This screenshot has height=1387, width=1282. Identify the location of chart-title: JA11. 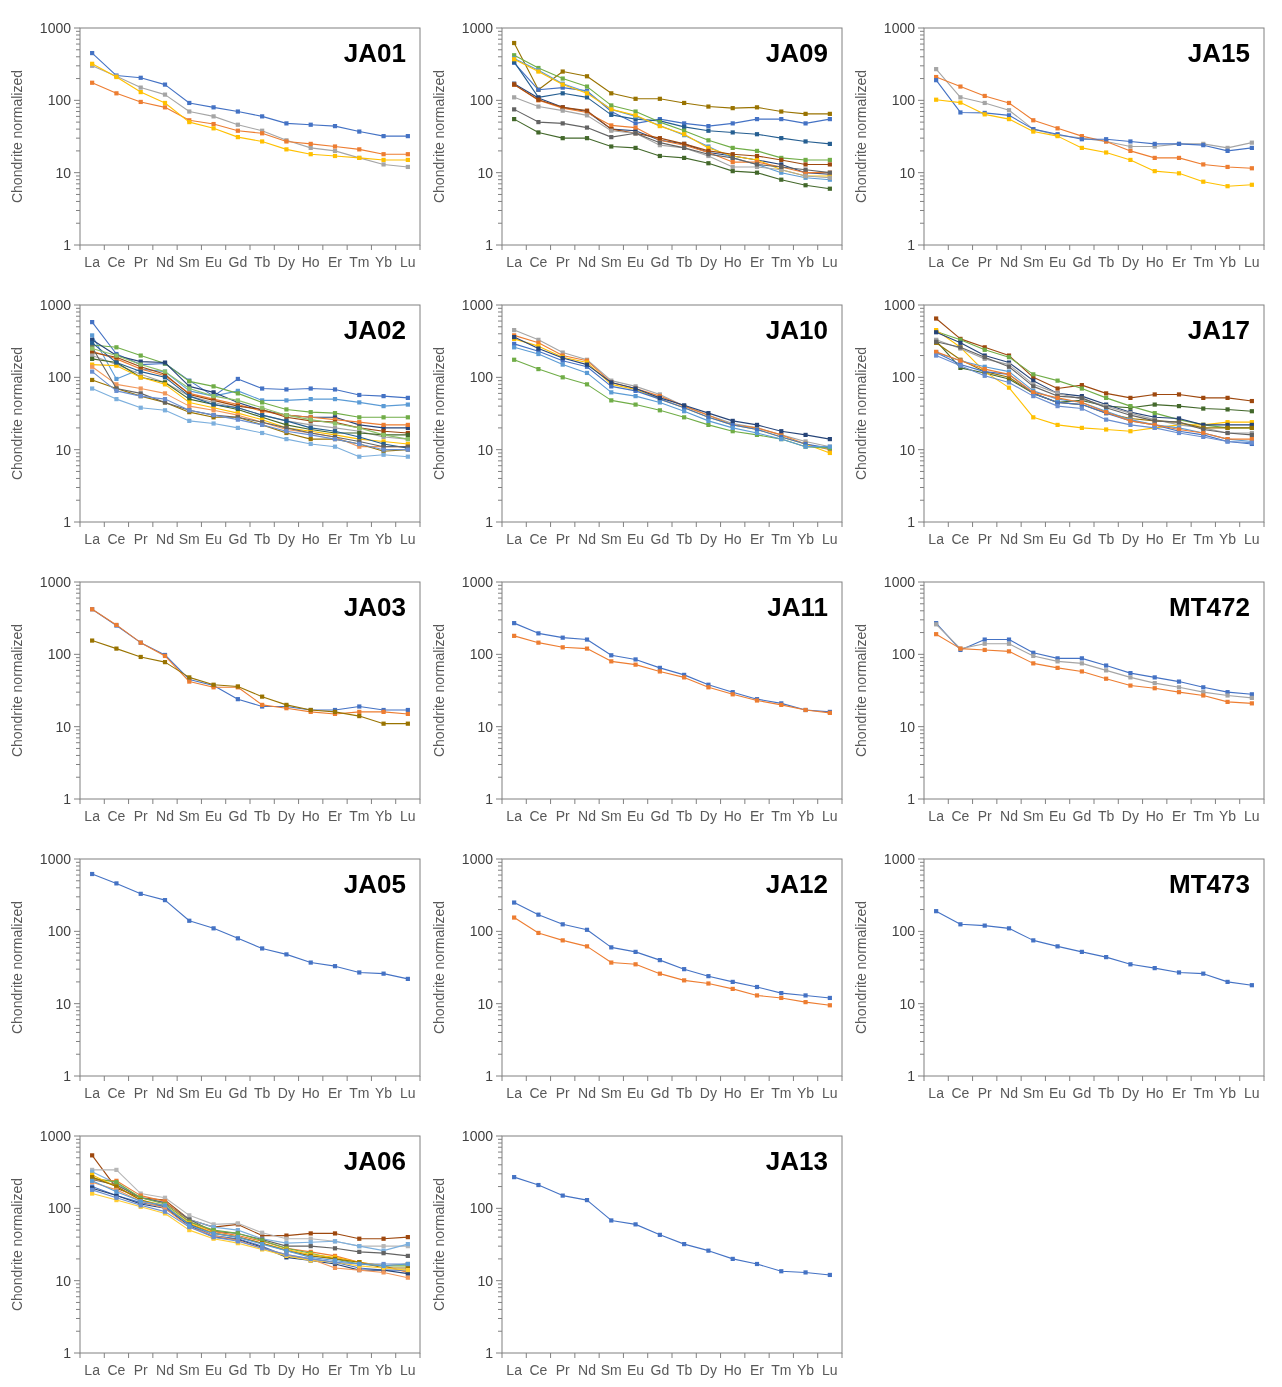
(797, 607).